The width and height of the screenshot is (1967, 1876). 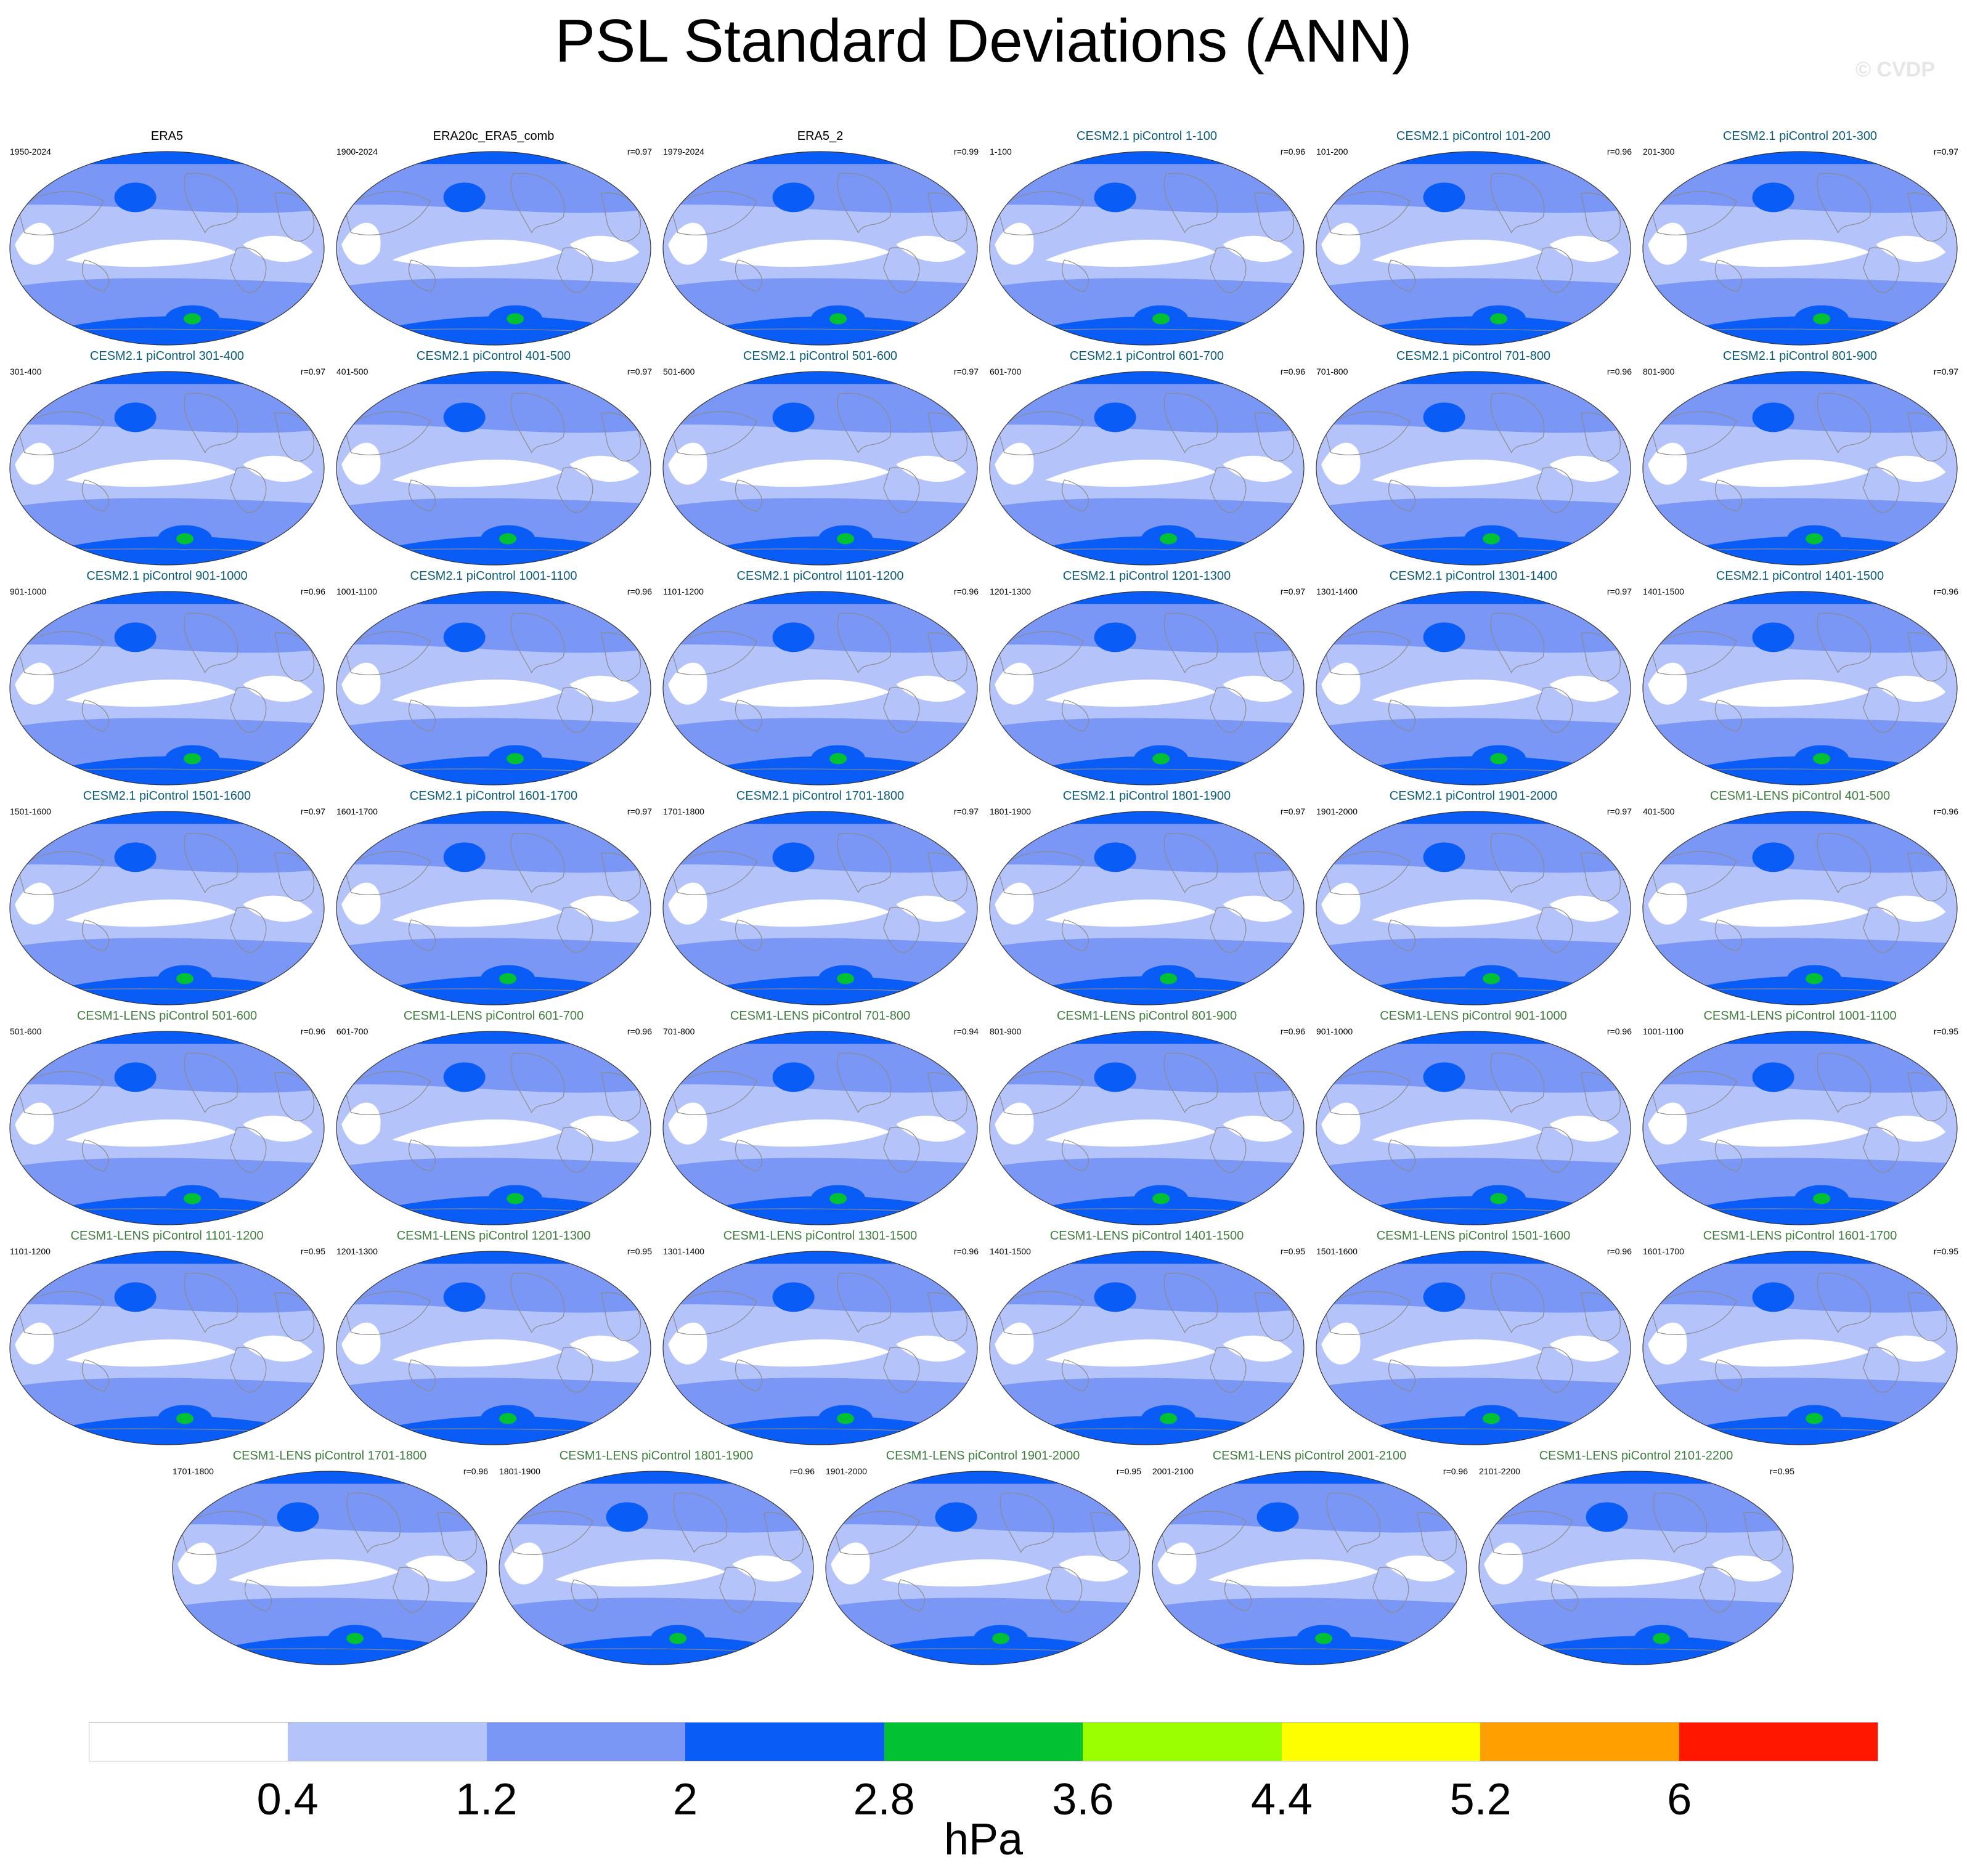 I want to click on panel-title: CESM2.1 piControl 201-300, so click(x=1800, y=136).